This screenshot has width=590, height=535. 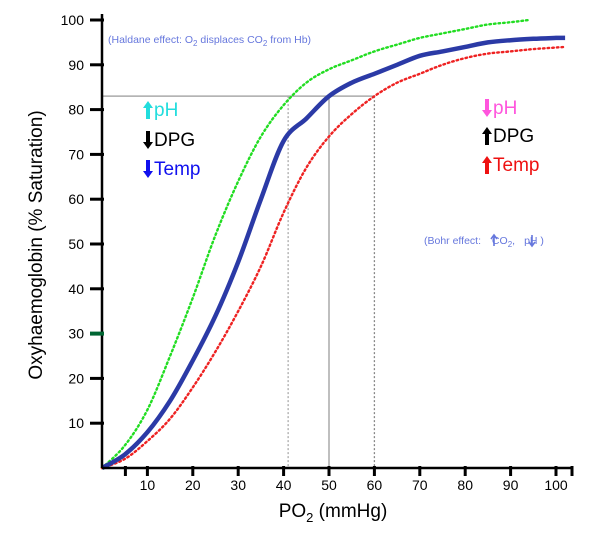 I want to click on x-tick-label: 60, so click(x=375, y=485).